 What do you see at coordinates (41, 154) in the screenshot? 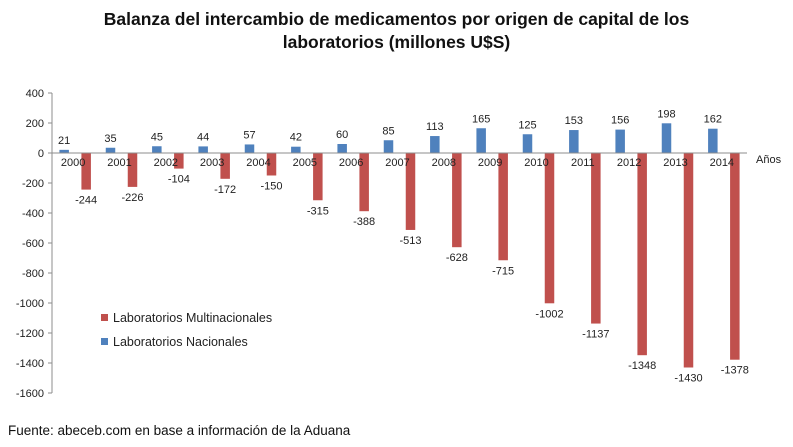
I see `y-tick-label: 0` at bounding box center [41, 154].